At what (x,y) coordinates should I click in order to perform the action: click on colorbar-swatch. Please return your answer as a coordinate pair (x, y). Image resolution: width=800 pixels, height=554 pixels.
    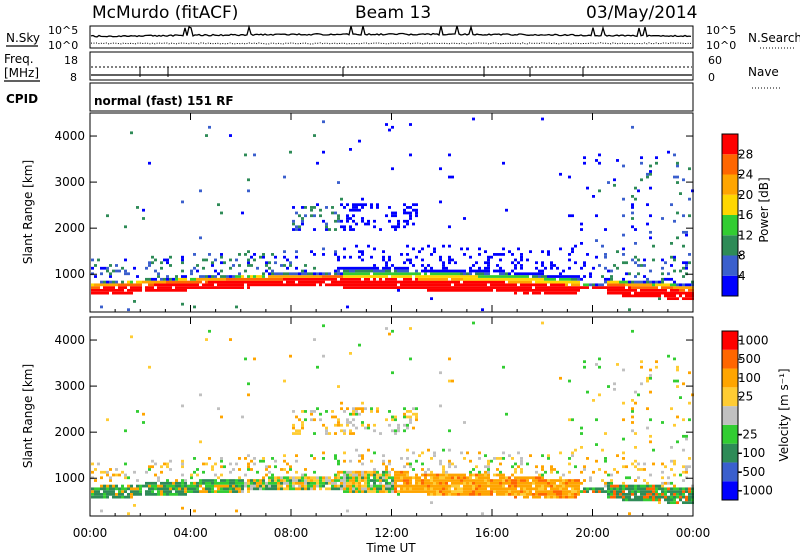
    Looking at the image, I should click on (730, 453).